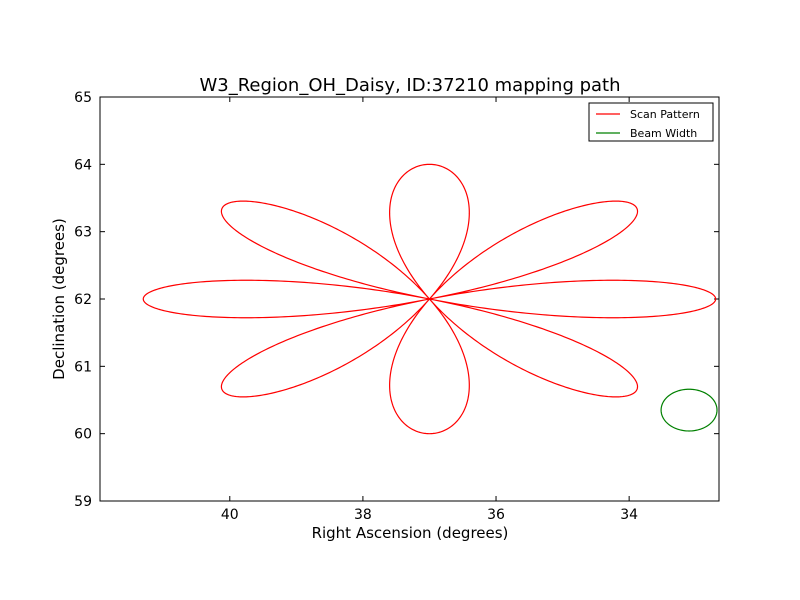 The height and width of the screenshot is (600, 800). I want to click on legend-label-beam-width: Beam Width, so click(663, 133).